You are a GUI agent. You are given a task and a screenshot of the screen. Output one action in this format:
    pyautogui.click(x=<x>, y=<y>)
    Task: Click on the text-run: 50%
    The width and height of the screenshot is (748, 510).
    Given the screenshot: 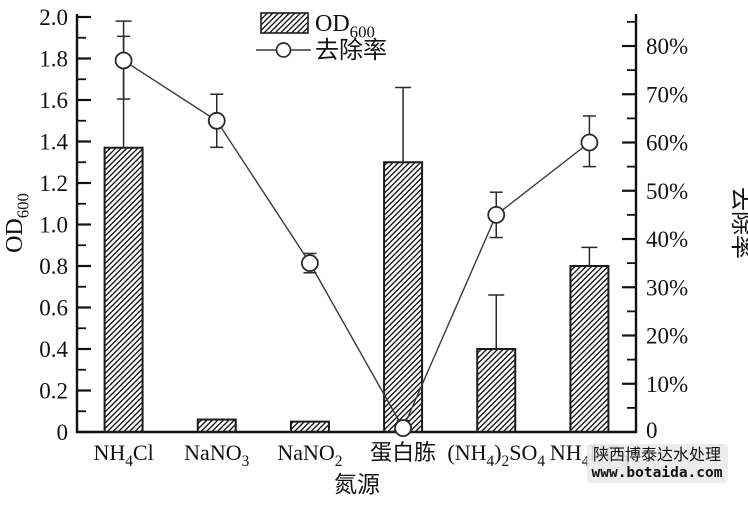 What is the action you would take?
    pyautogui.click(x=667, y=191)
    